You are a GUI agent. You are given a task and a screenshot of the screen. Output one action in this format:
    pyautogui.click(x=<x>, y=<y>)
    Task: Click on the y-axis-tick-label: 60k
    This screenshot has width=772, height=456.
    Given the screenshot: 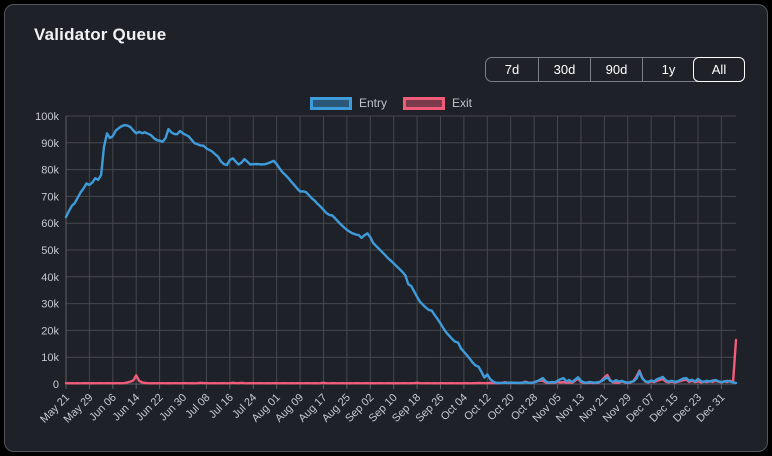 What is the action you would take?
    pyautogui.click(x=50, y=224)
    